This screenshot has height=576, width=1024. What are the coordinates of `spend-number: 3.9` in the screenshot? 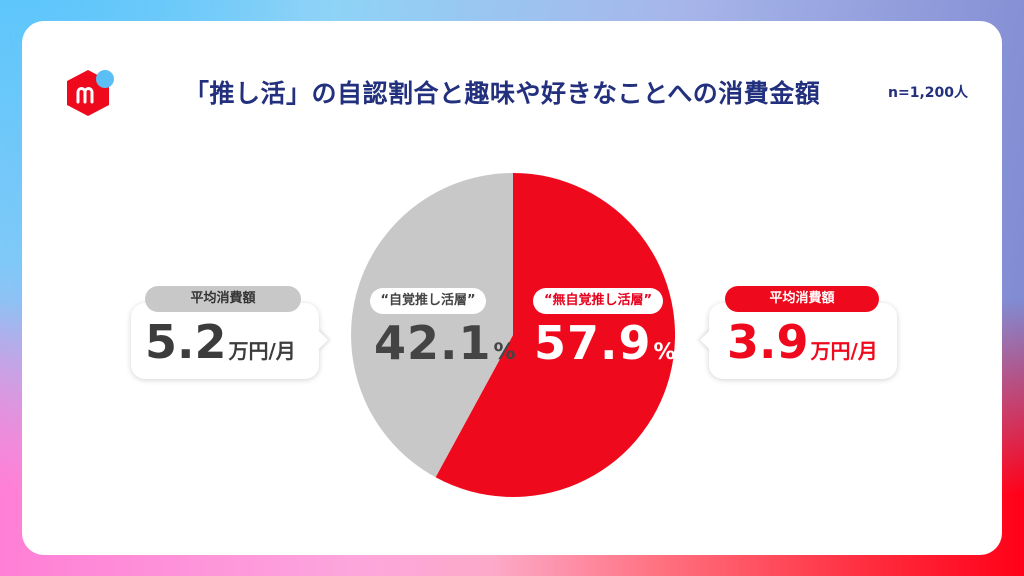 It's located at (768, 342).